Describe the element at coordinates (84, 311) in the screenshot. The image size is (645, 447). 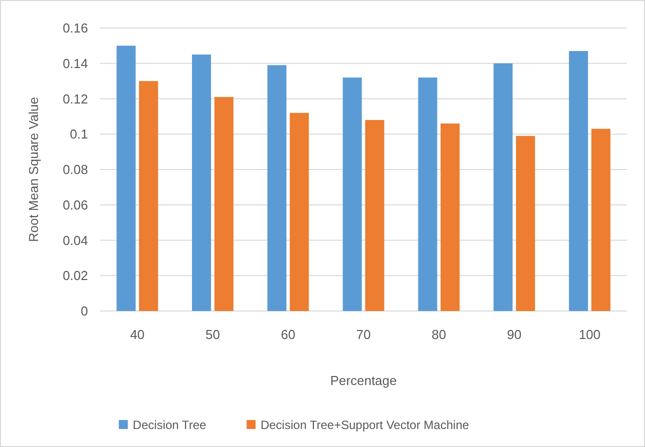
I see `y-tick-label: 0` at that location.